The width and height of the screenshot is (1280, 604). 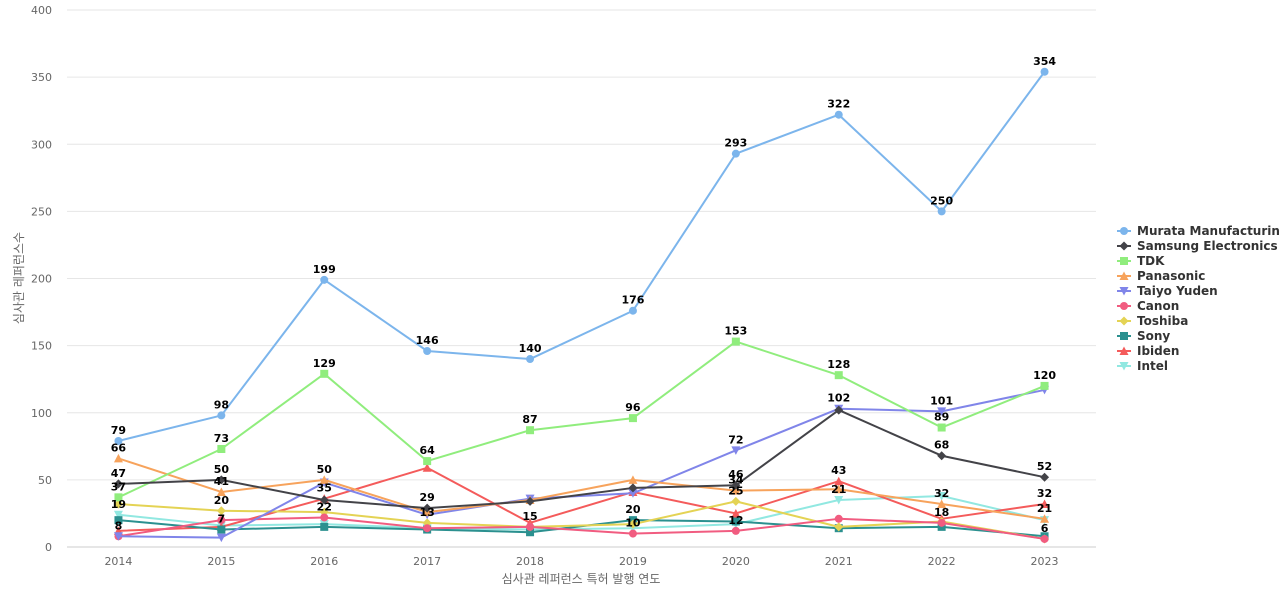 I want to click on legend-item-sony: Sony, so click(x=1143, y=336).